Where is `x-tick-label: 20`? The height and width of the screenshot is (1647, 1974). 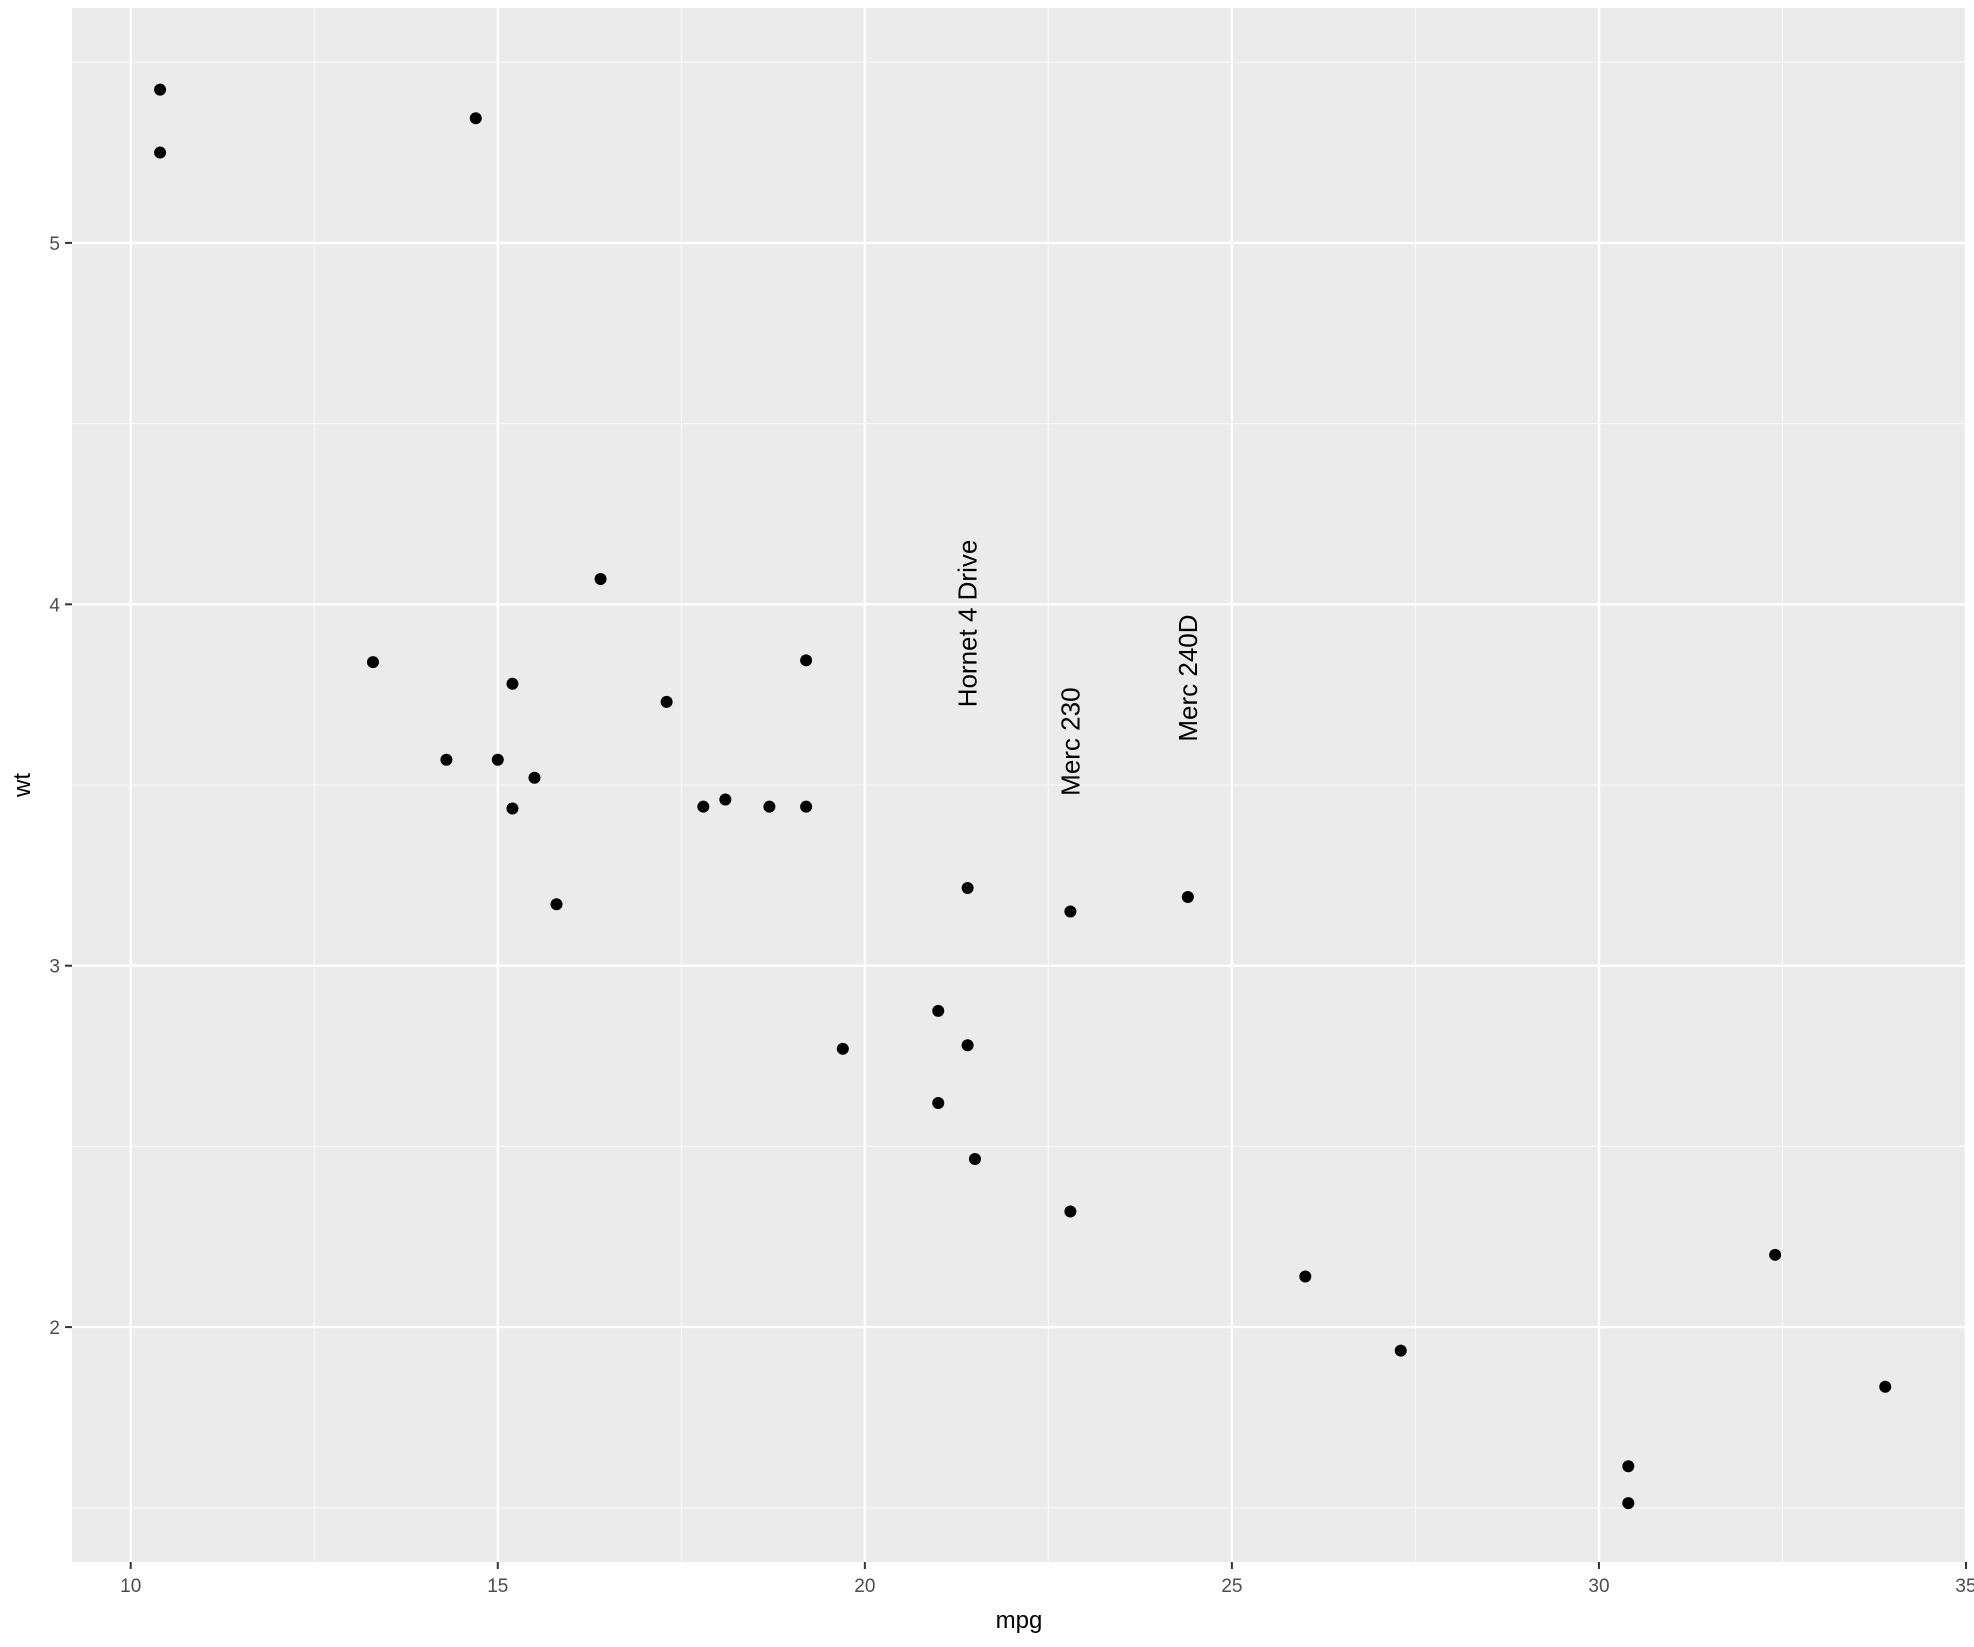 x-tick-label: 20 is located at coordinates (864, 1586).